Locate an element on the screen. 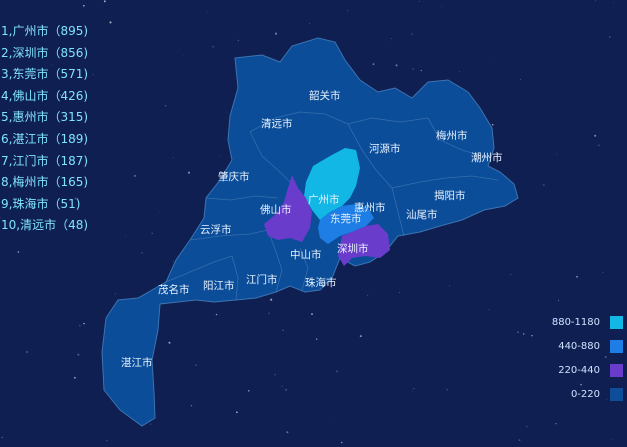  city-label: 中山市 is located at coordinates (306, 254).